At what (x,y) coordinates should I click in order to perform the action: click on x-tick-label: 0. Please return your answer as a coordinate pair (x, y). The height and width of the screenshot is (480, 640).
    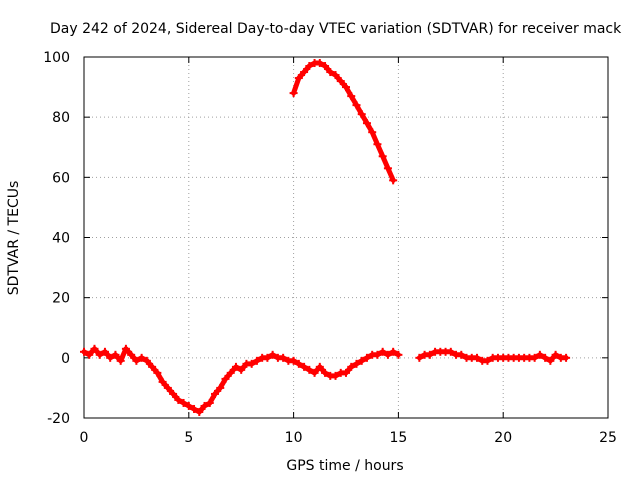
    Looking at the image, I should click on (84, 438).